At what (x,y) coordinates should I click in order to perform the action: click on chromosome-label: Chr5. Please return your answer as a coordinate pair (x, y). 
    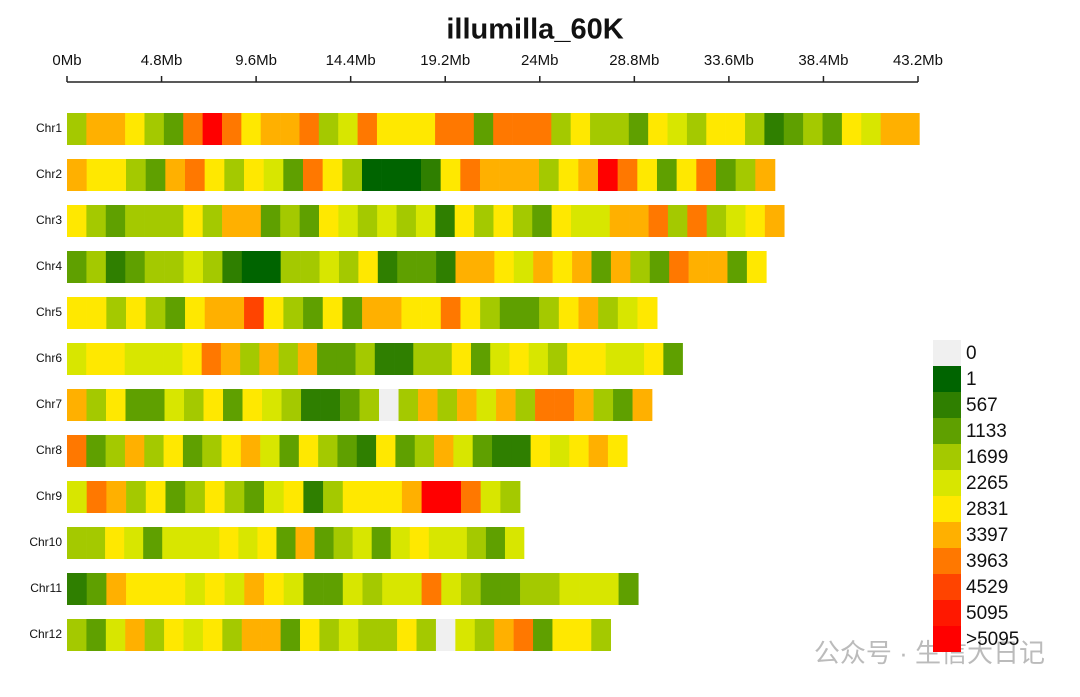
    Looking at the image, I should click on (49, 312).